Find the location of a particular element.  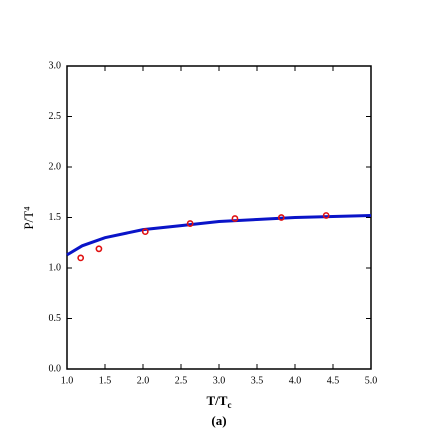

x-tick-label: 3.0 is located at coordinates (219, 380).